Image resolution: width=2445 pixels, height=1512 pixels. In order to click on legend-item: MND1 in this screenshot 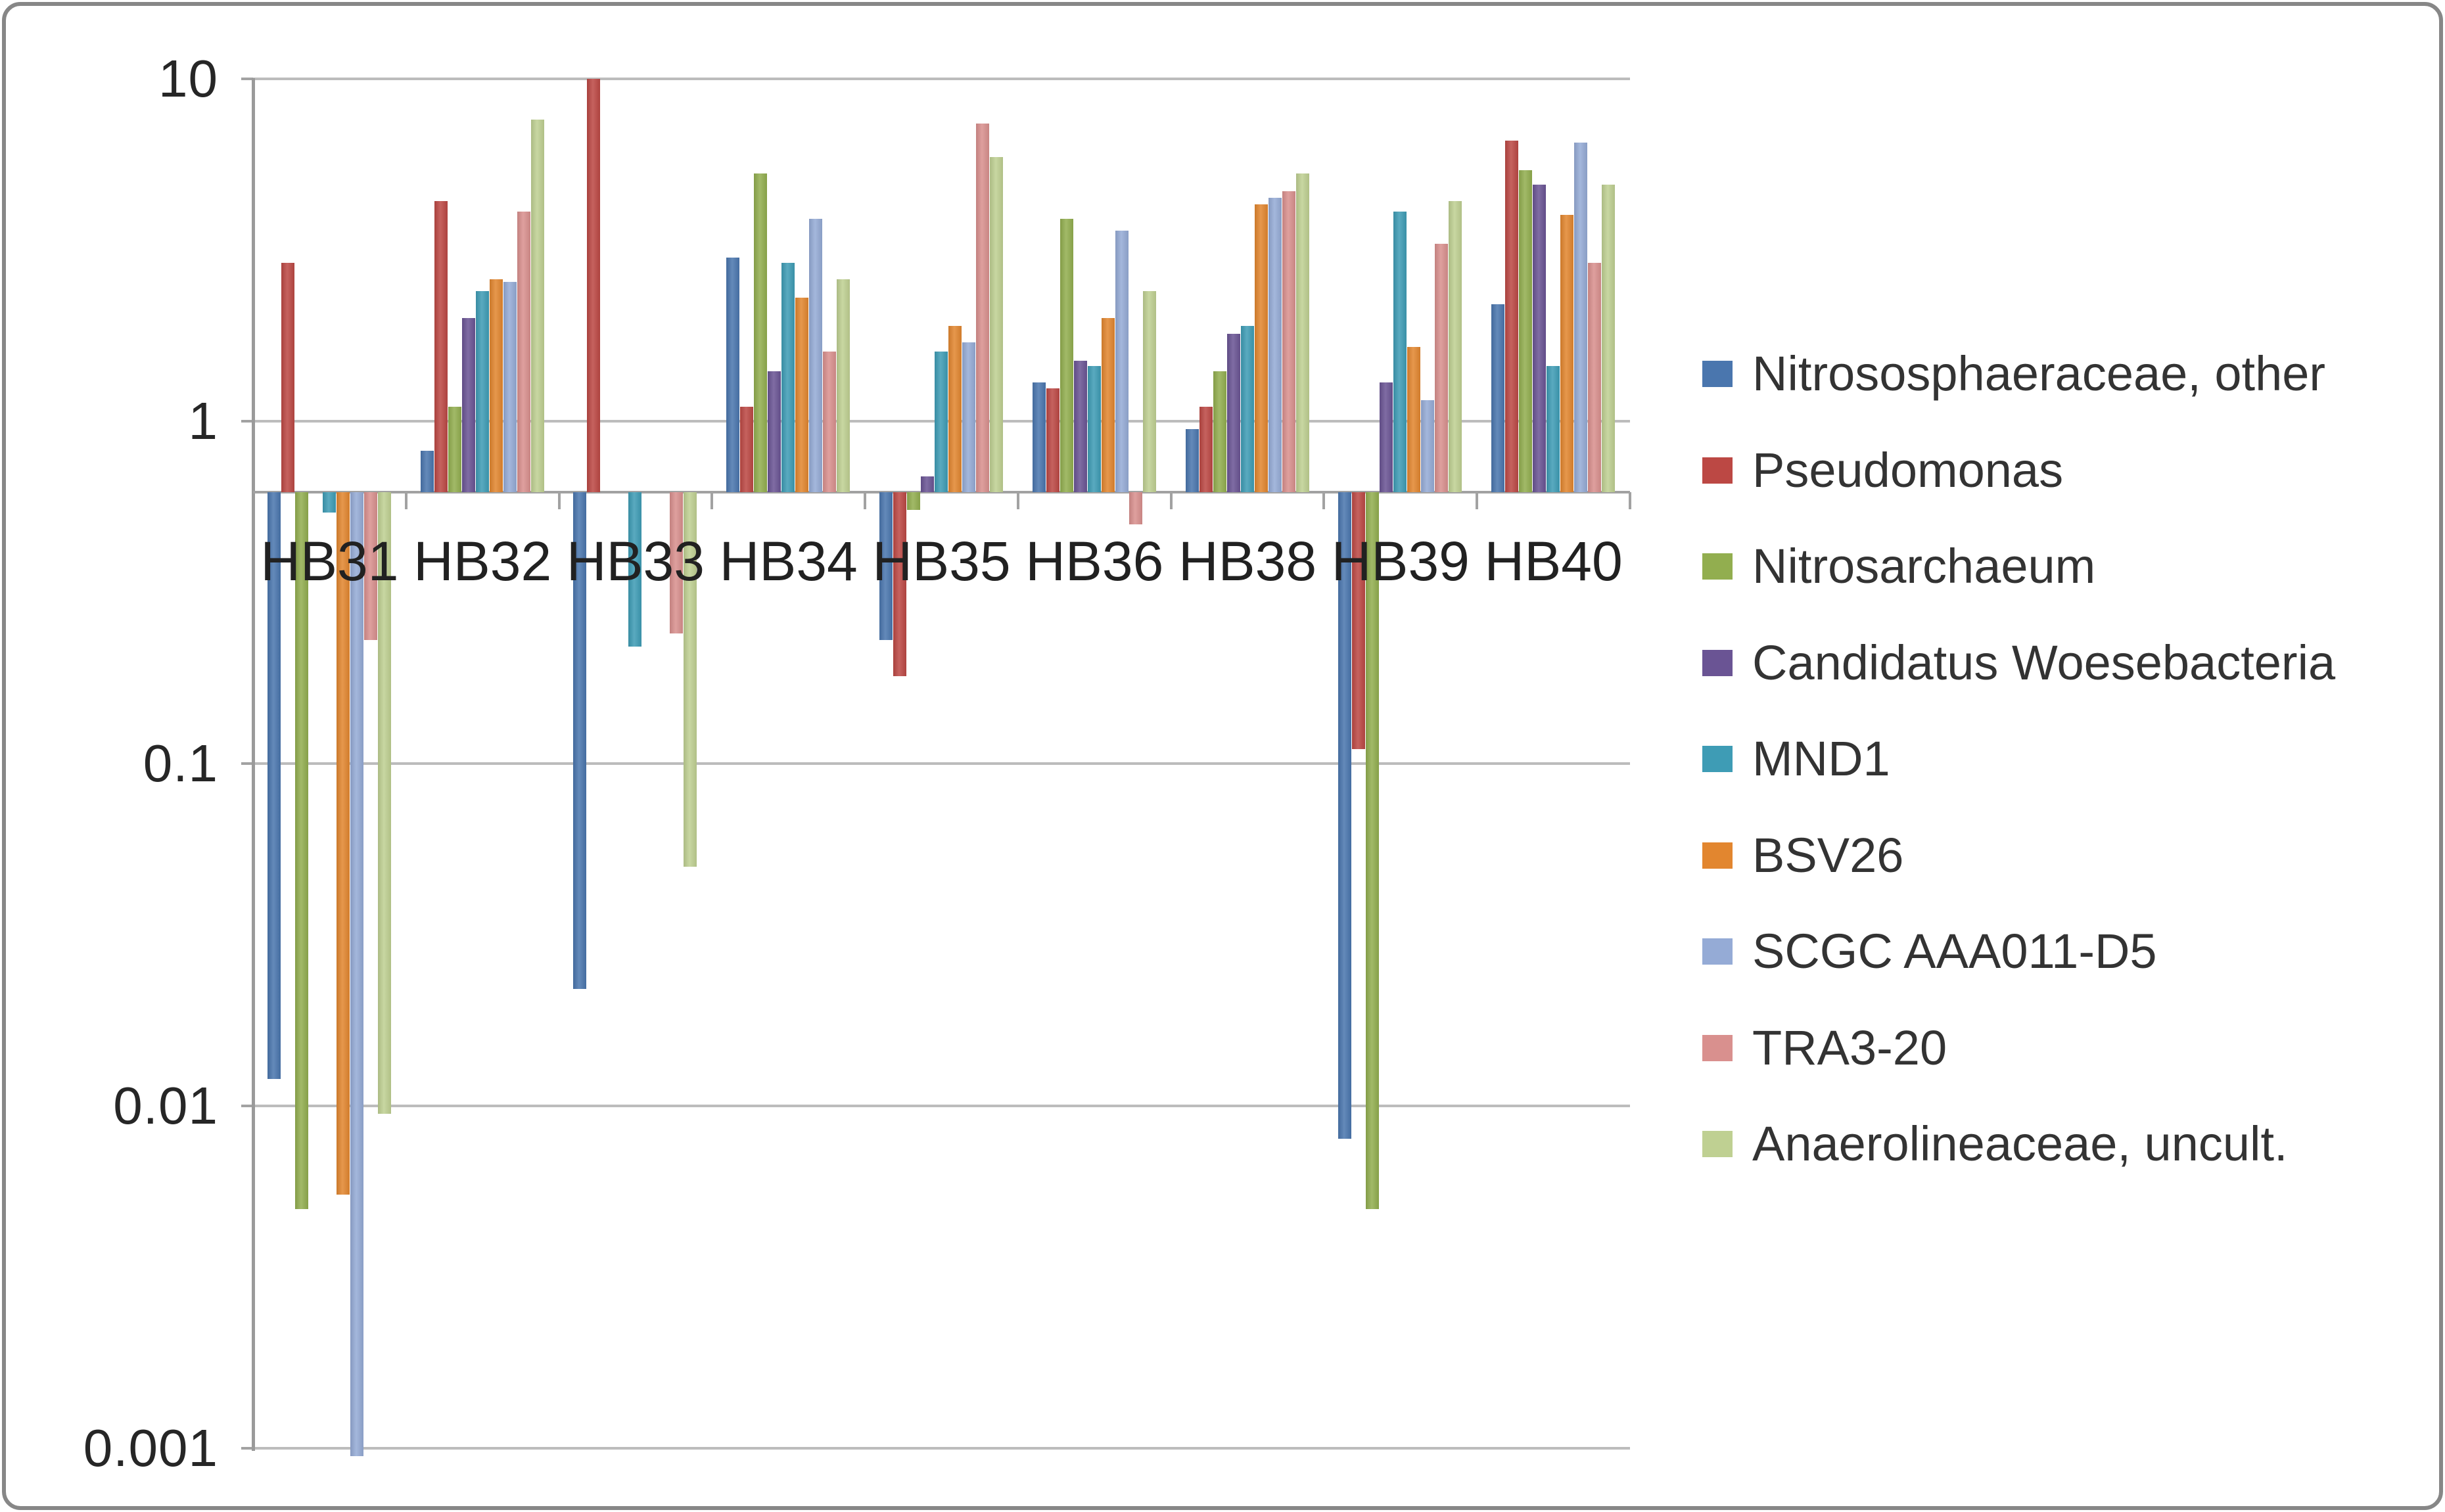, I will do `click(1796, 759)`.